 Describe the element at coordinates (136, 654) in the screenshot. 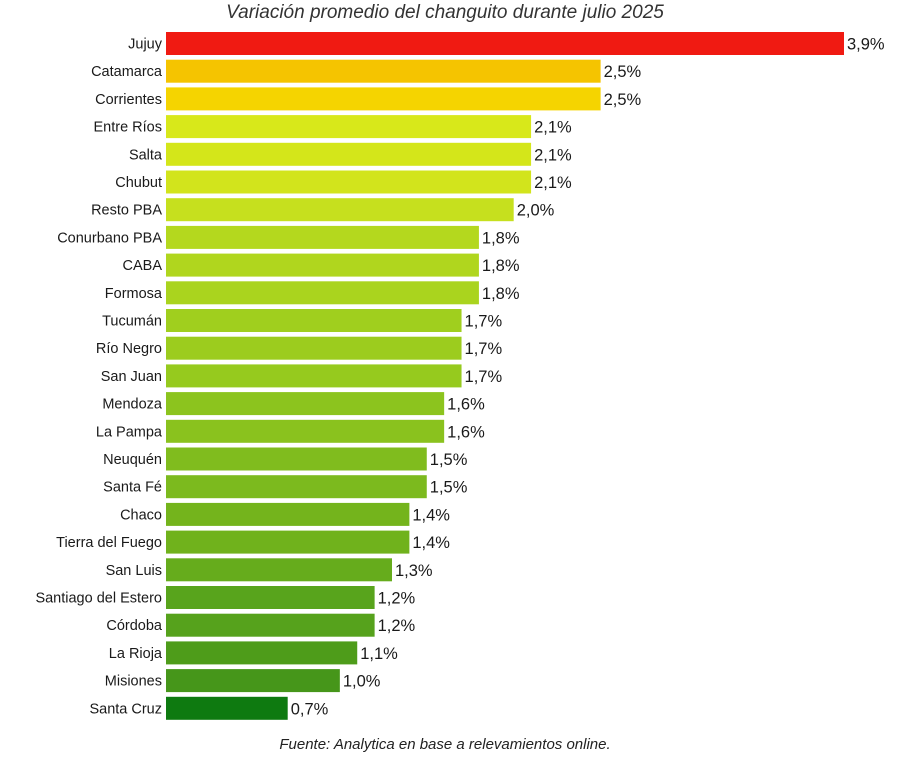

I see `category-label: La Rioja` at that location.